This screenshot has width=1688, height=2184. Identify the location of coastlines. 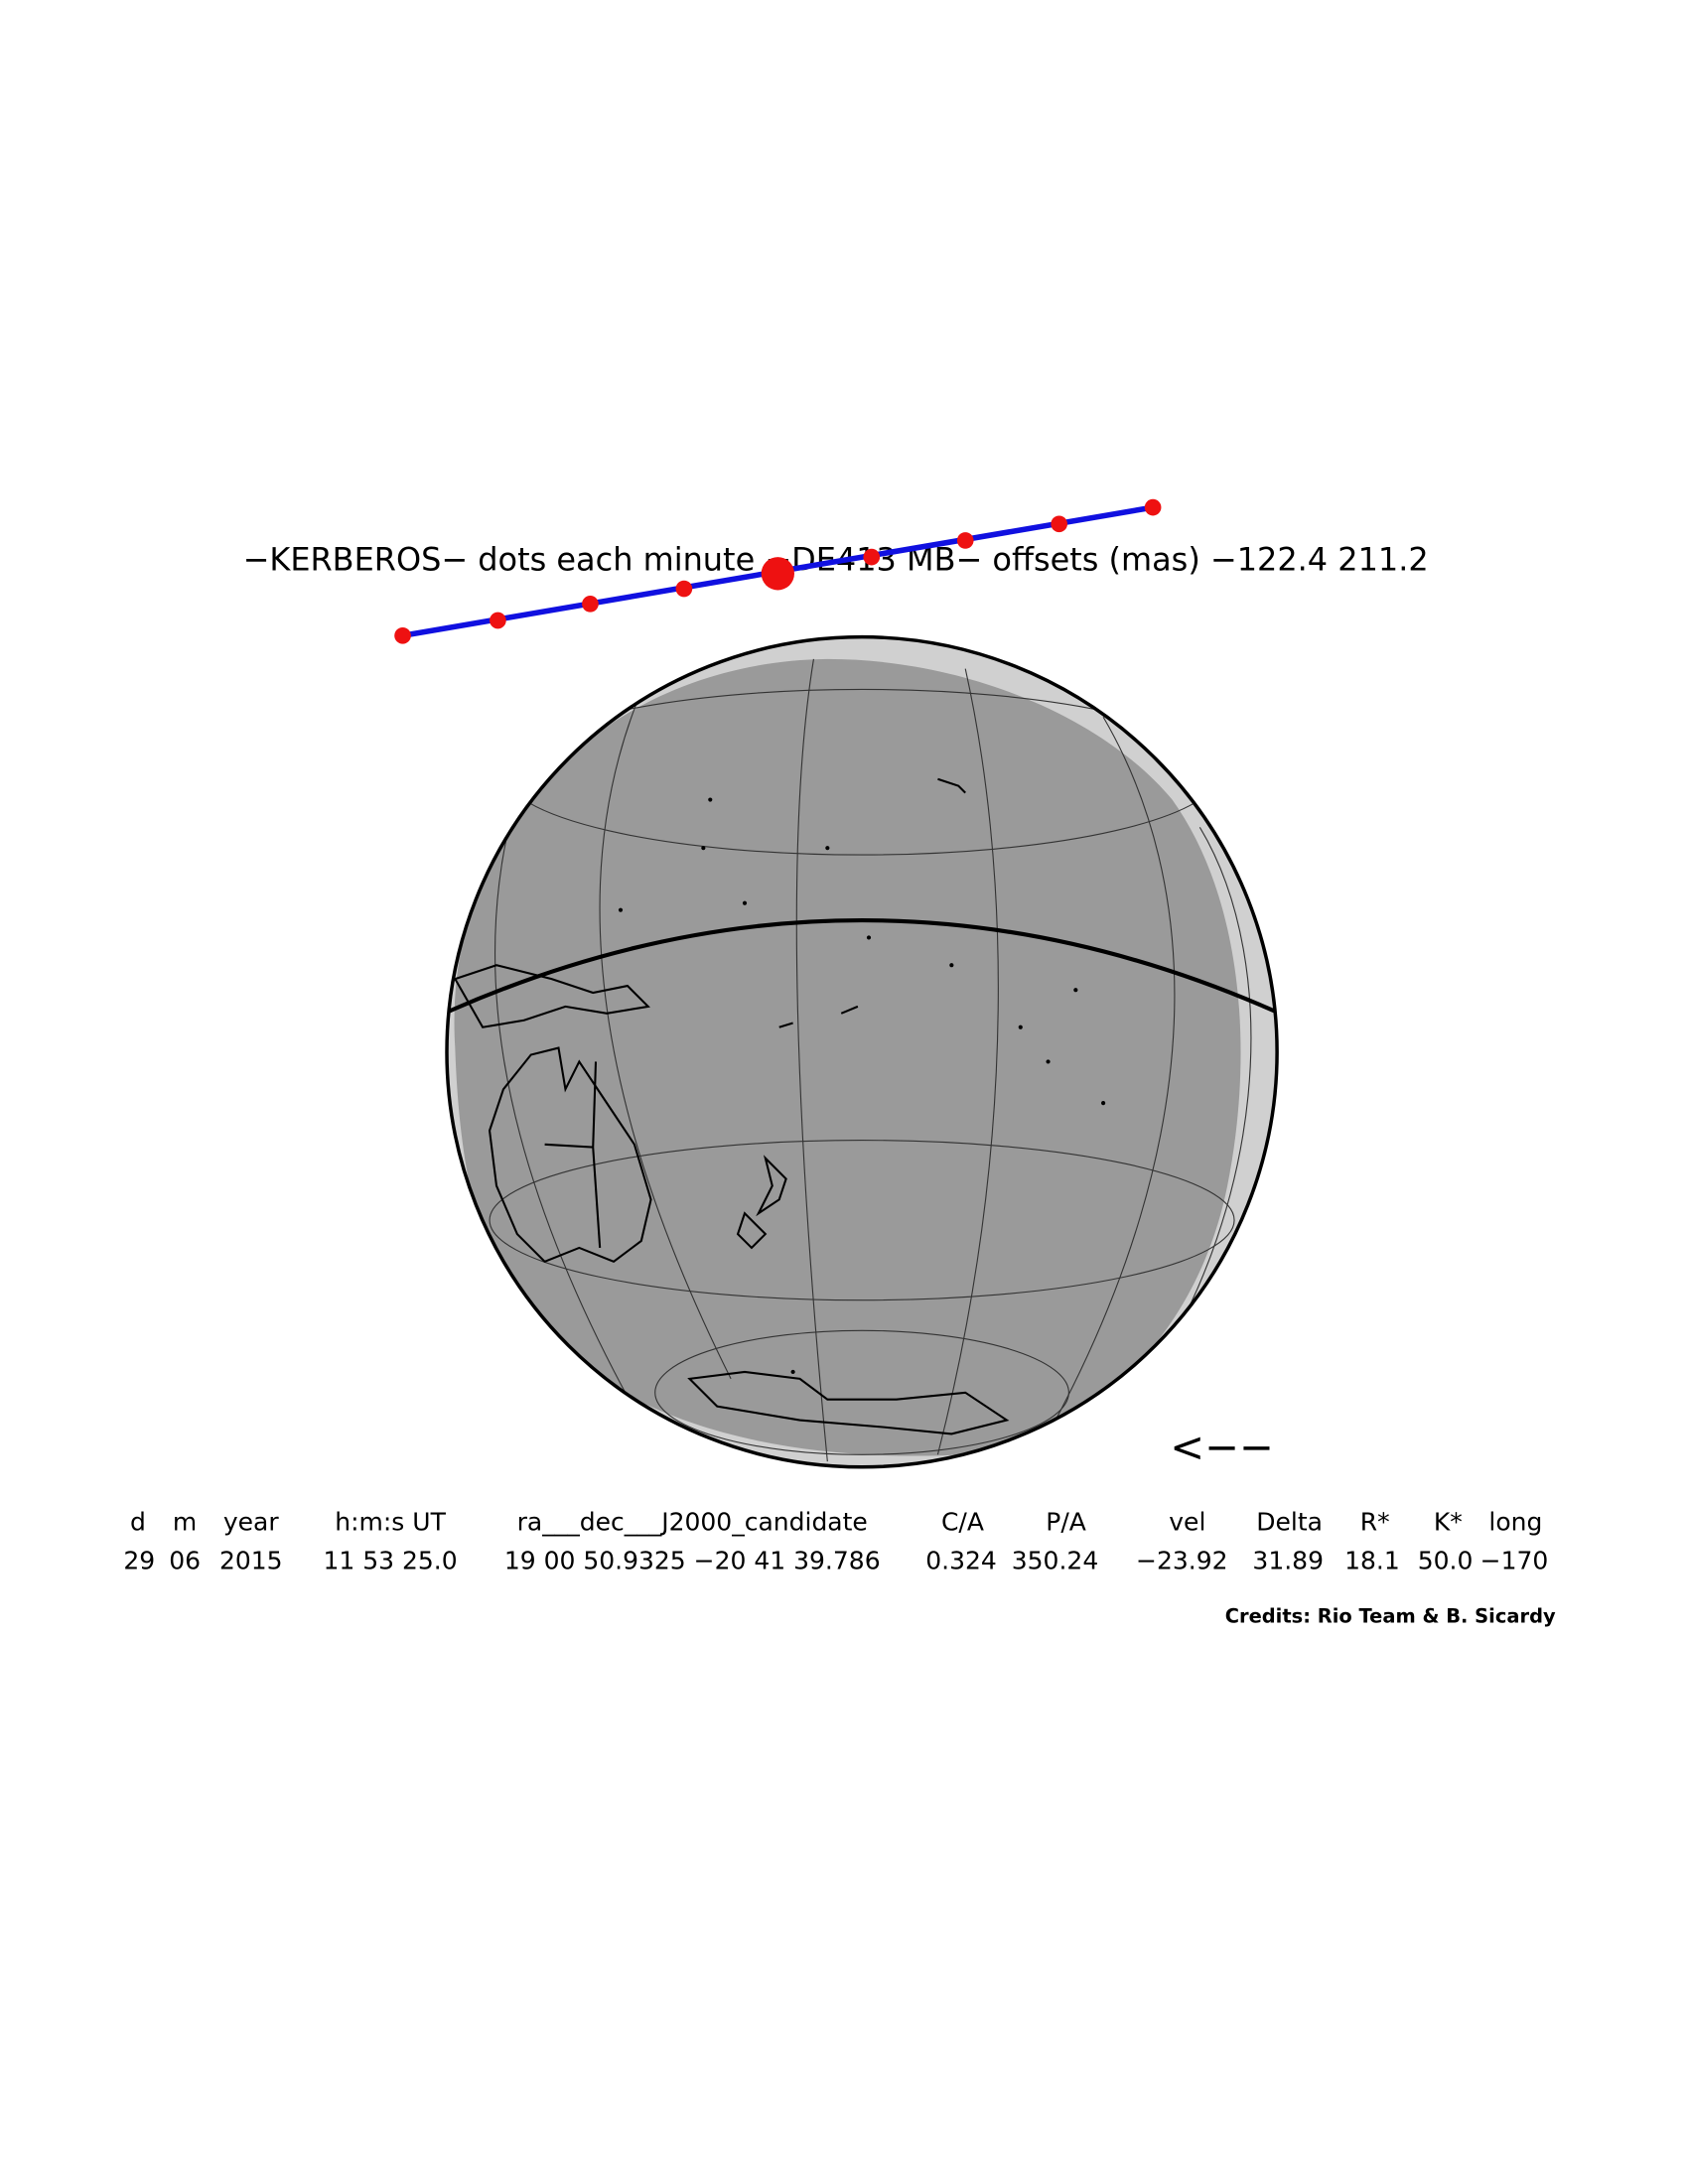
(731, 1106).